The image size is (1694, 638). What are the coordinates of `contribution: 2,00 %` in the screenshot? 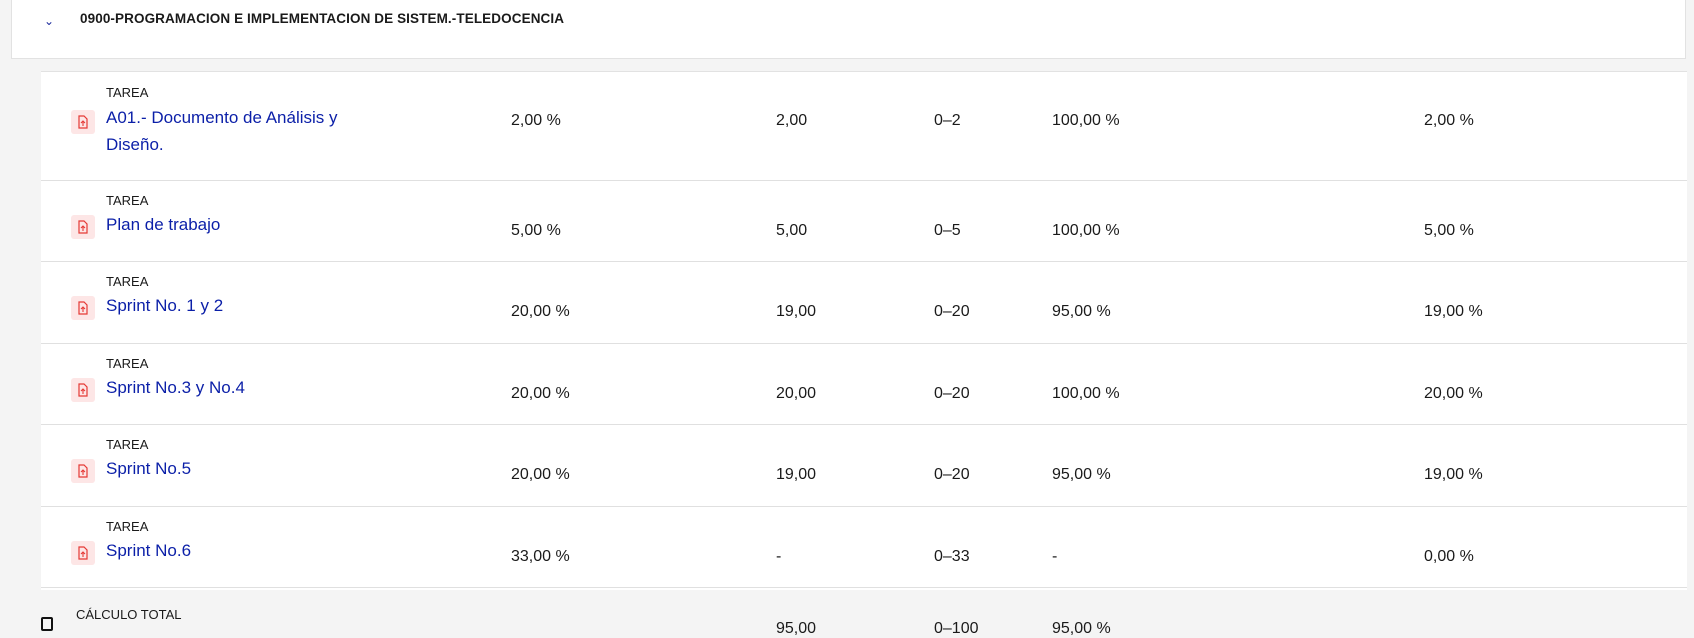 It's located at (1449, 120).